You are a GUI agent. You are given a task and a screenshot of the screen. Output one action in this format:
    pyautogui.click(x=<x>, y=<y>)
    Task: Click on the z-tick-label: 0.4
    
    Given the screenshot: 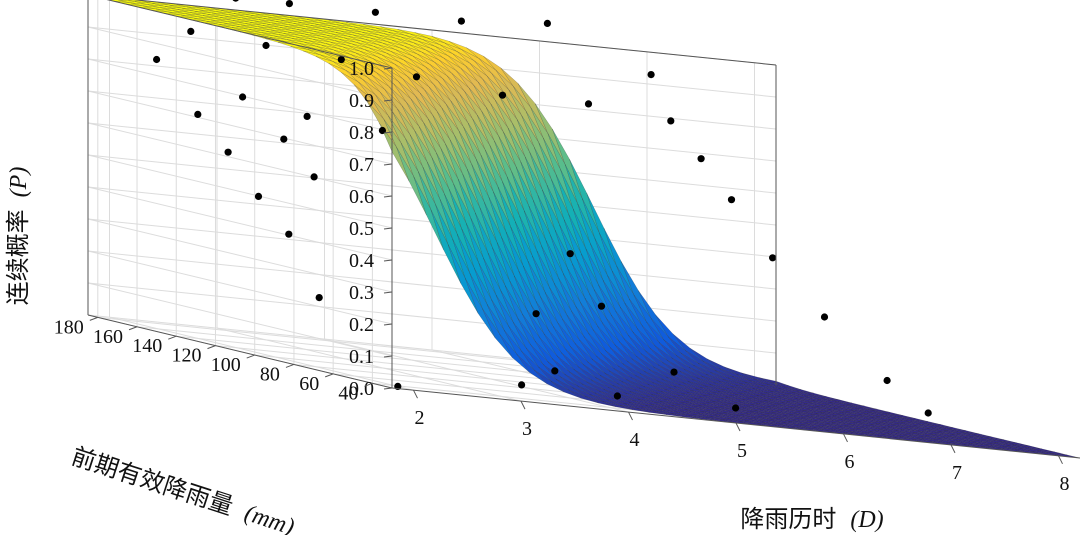 What is the action you would take?
    pyautogui.click(x=361, y=261)
    